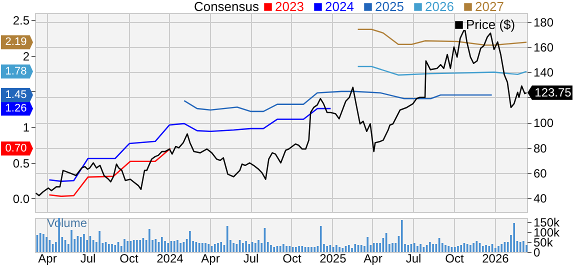  Describe the element at coordinates (544, 73) in the screenshot. I see `y2-tick-label: 140` at that location.